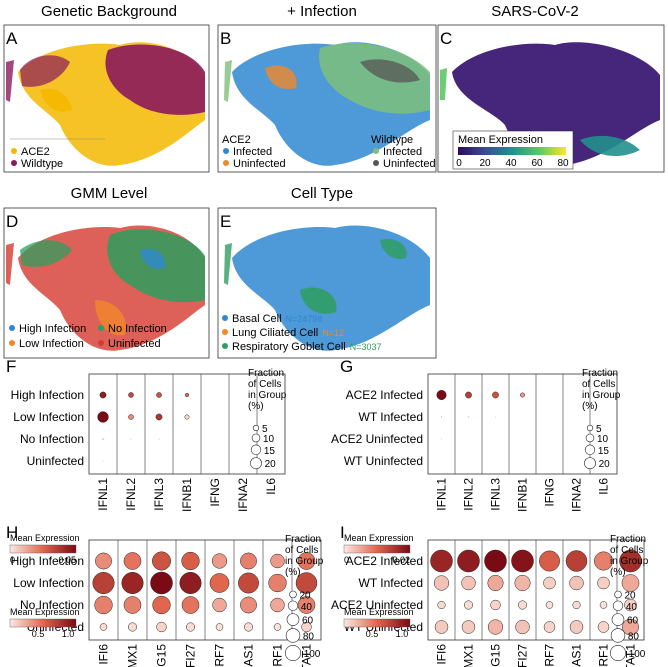 This screenshot has width=668, height=667. I want to click on gene-label-il6: IL6, so click(604, 486).